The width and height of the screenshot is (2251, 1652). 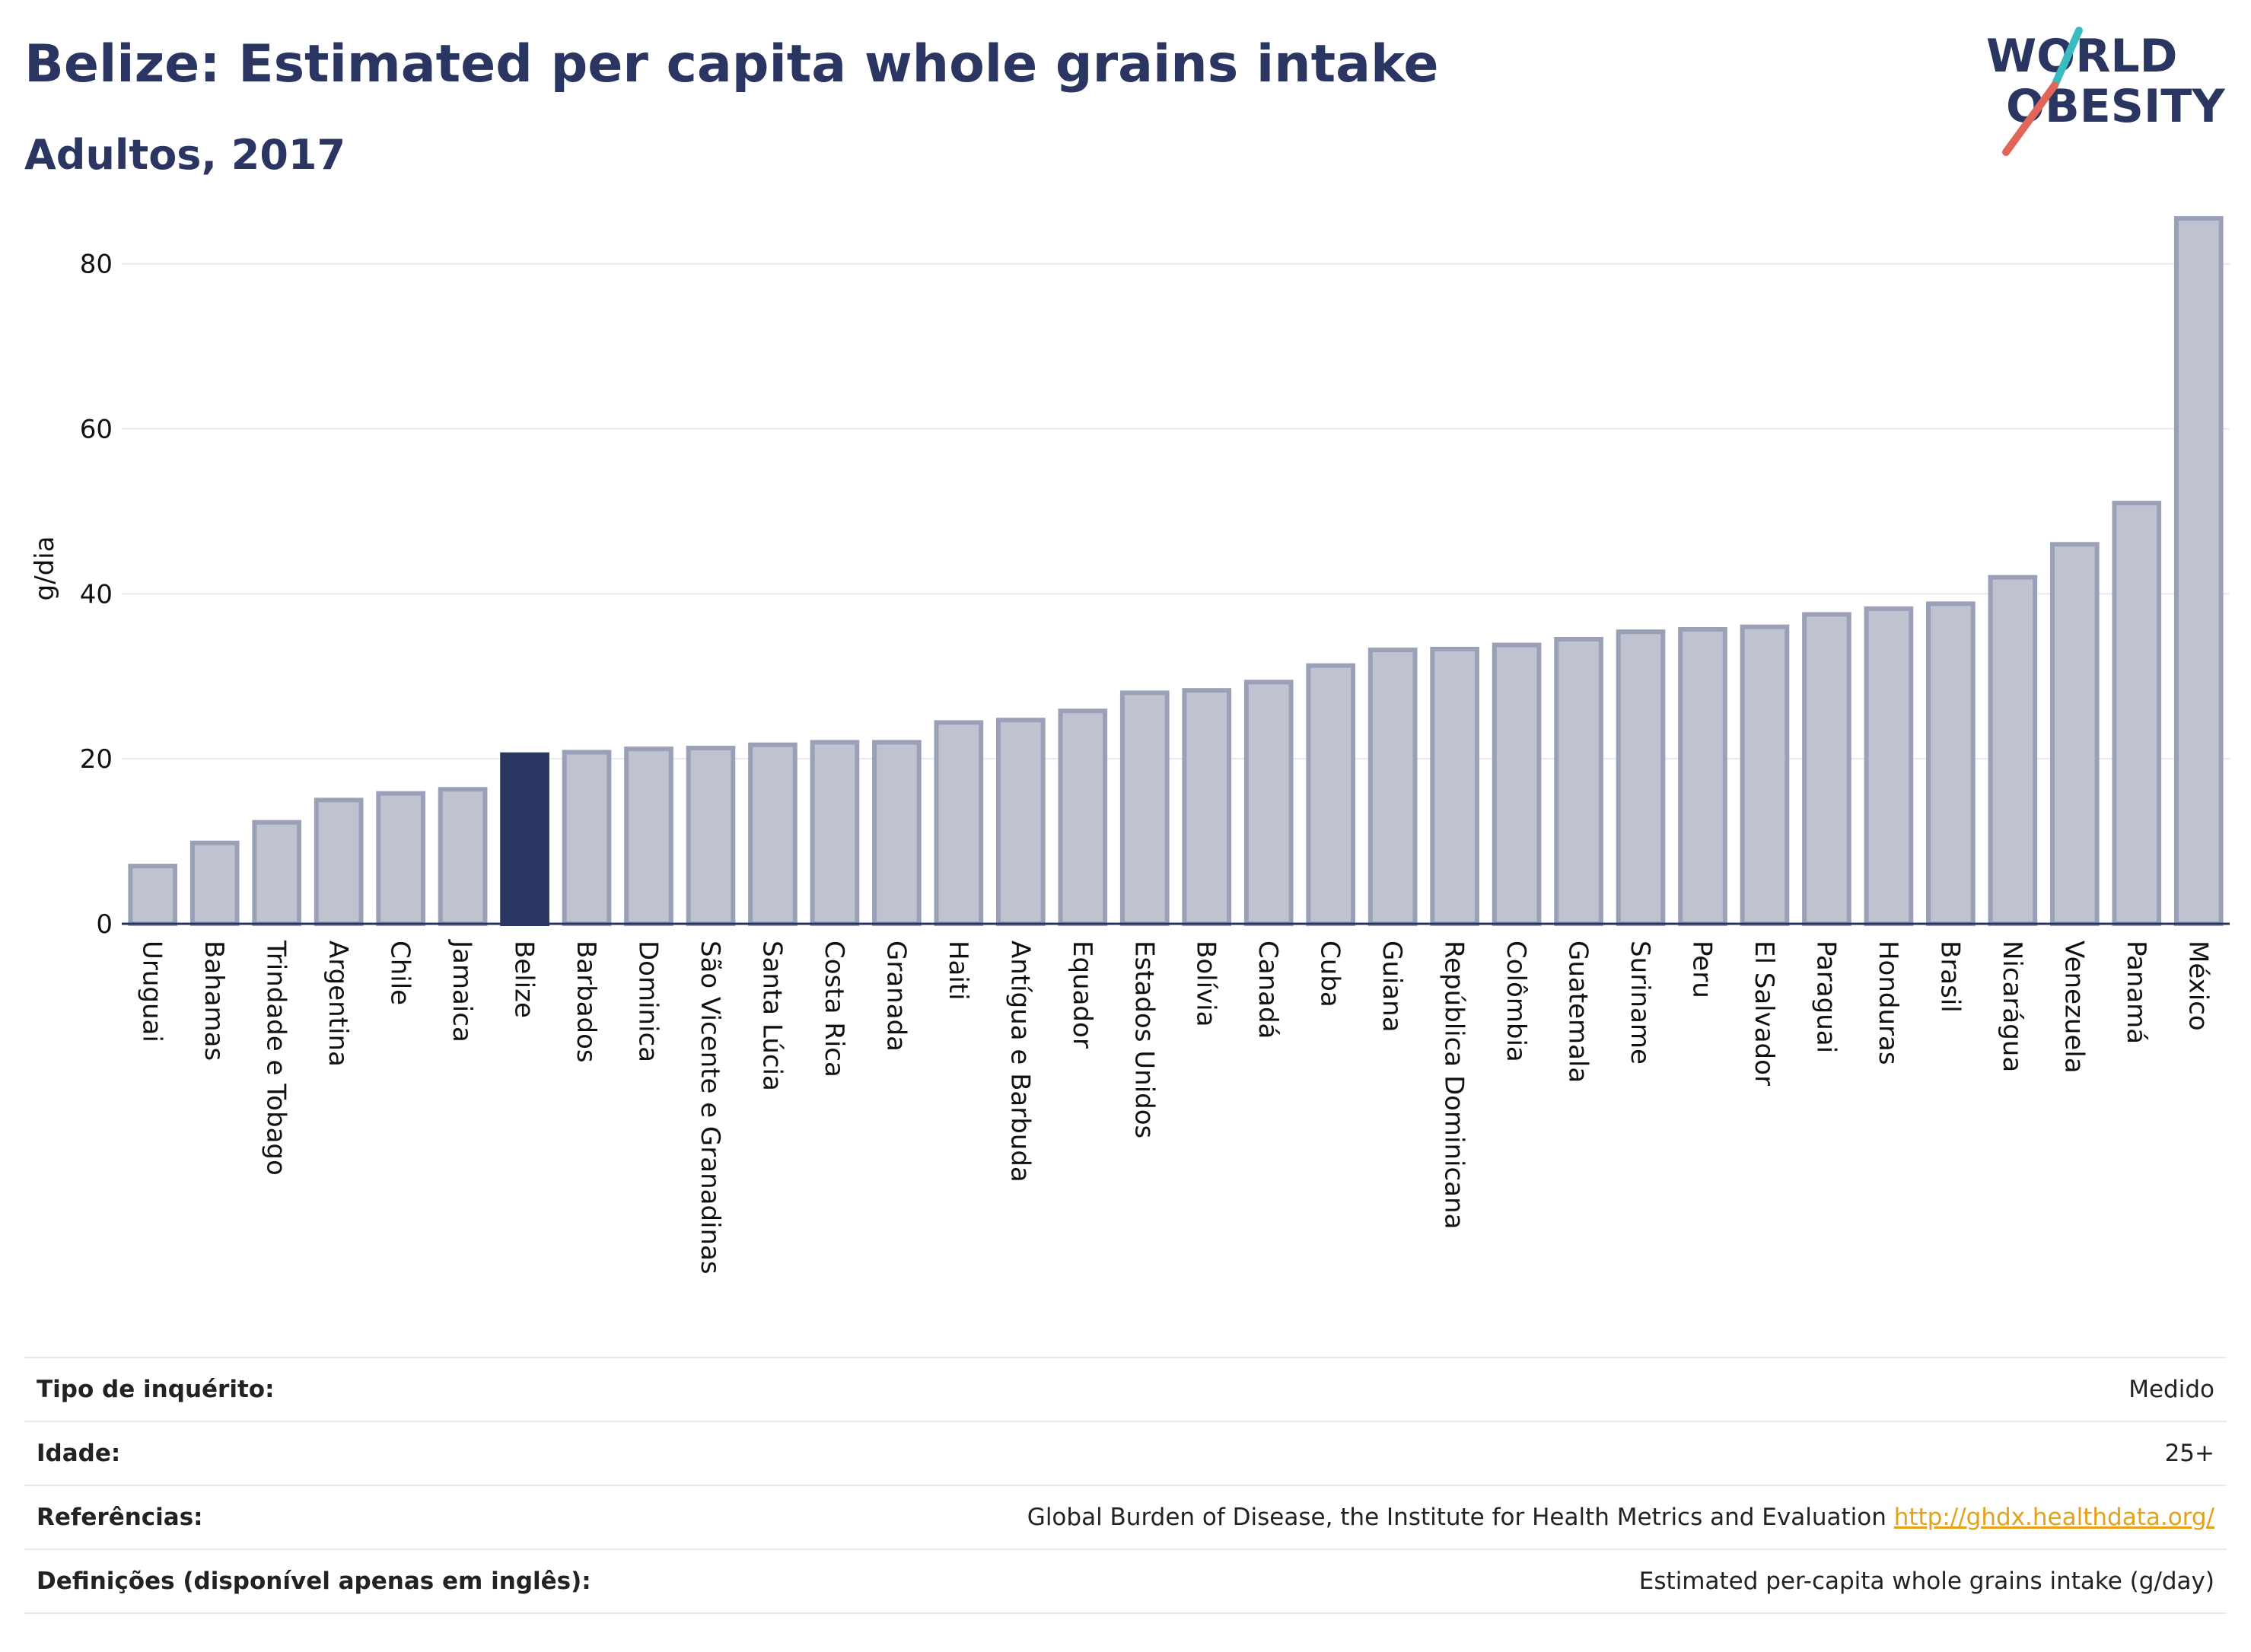 What do you see at coordinates (156, 1389) in the screenshot?
I see `meta-label: Tipo de inquérito:` at bounding box center [156, 1389].